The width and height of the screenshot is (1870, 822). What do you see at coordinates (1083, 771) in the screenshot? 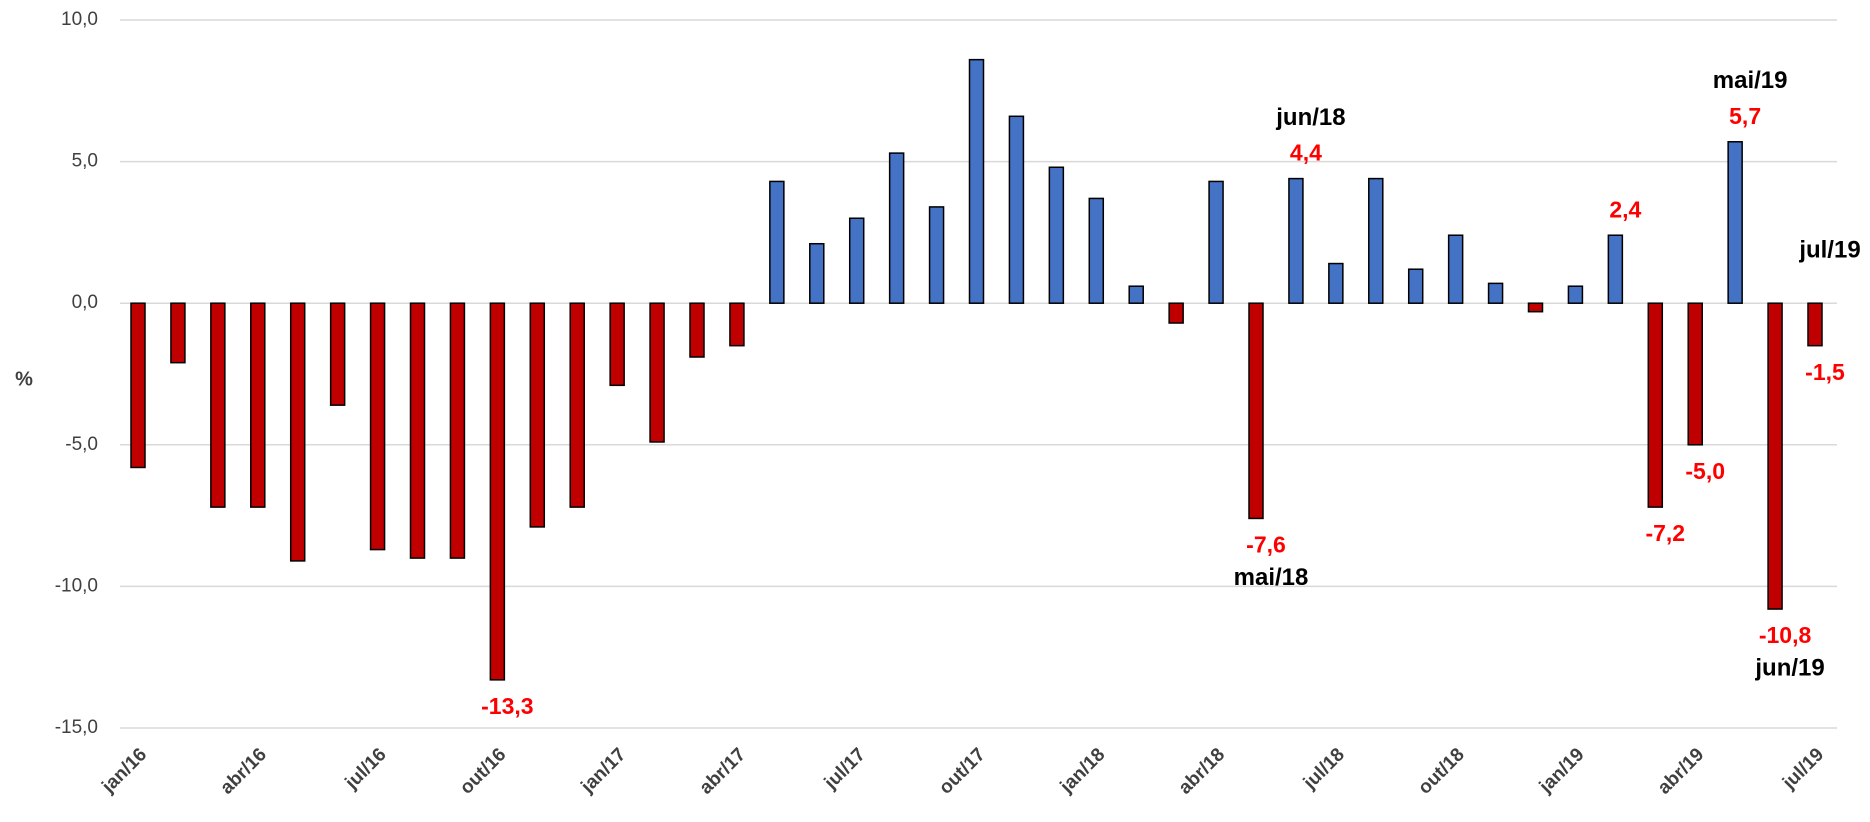
I see `x-tick-label: jan/18` at bounding box center [1083, 771].